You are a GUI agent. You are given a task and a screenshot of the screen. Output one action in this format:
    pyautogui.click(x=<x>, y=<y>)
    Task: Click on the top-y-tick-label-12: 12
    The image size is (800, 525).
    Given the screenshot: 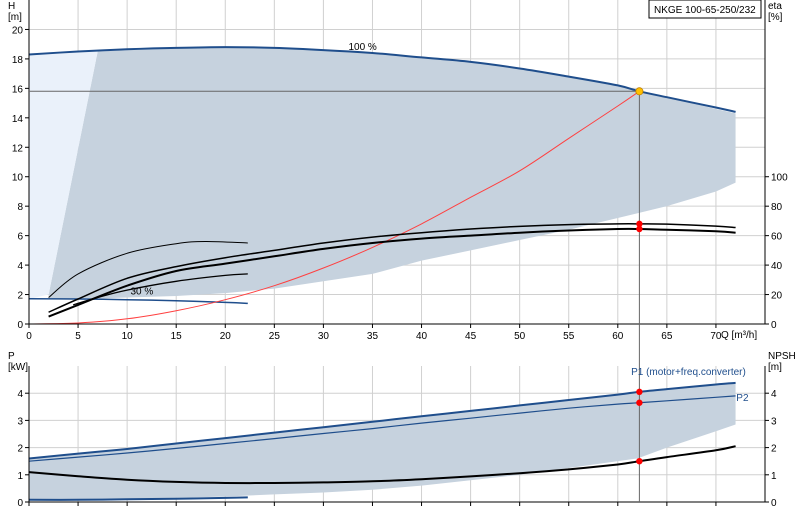 What is the action you would take?
    pyautogui.click(x=18, y=148)
    